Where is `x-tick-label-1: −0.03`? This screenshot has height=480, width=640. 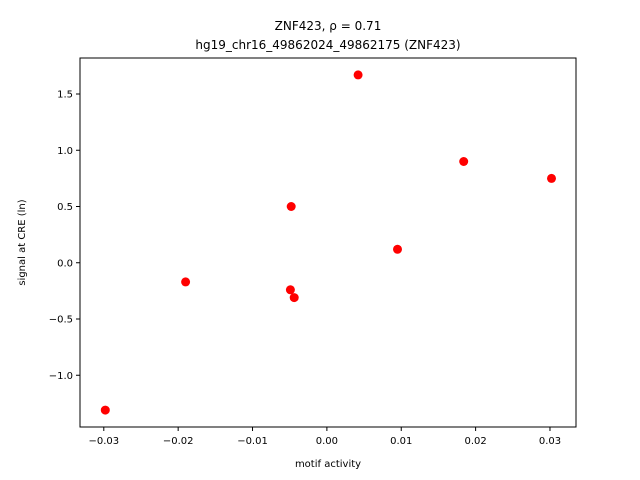 x-tick-label-1: −0.03 is located at coordinates (103, 441).